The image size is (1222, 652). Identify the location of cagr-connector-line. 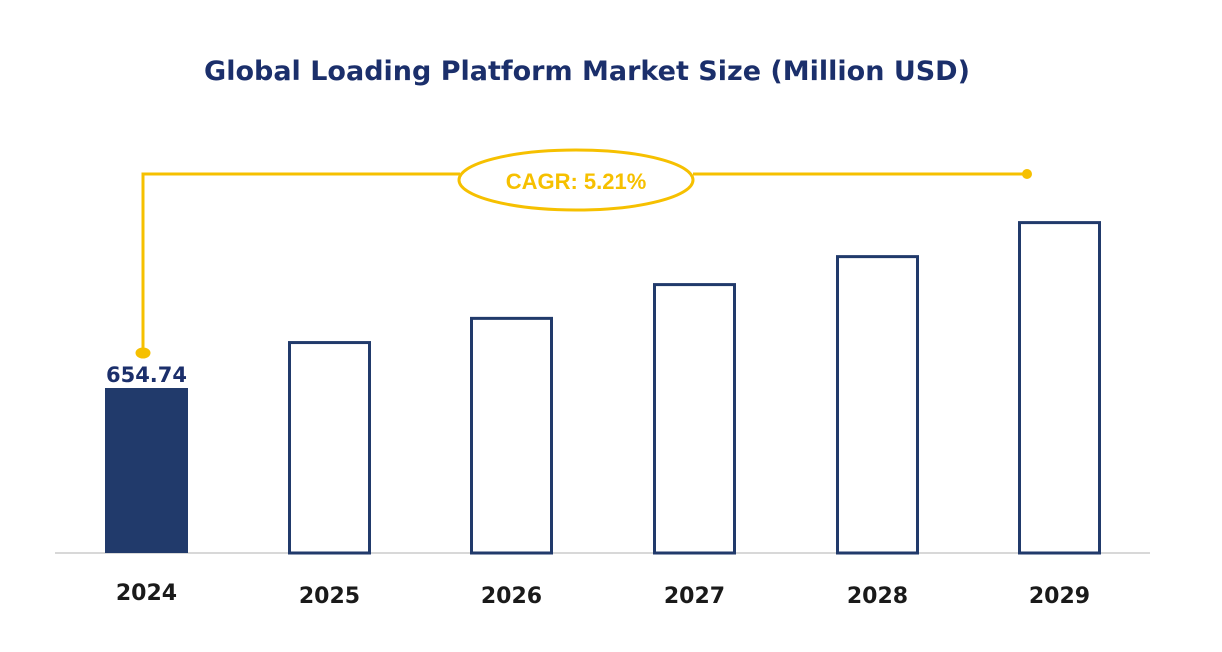
(300, 262).